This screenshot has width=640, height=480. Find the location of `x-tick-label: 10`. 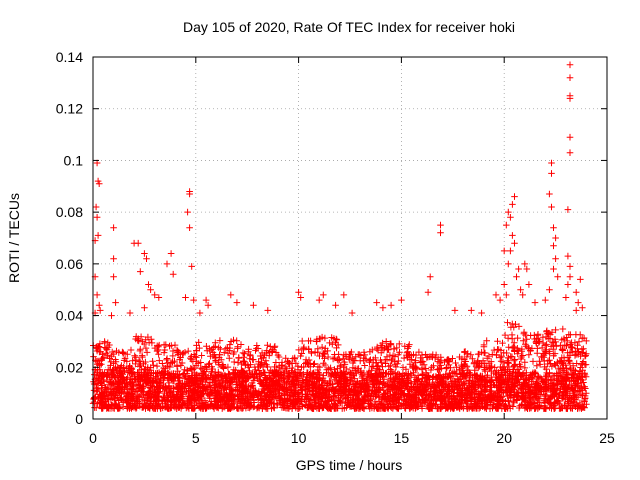

x-tick-label: 10 is located at coordinates (299, 438).